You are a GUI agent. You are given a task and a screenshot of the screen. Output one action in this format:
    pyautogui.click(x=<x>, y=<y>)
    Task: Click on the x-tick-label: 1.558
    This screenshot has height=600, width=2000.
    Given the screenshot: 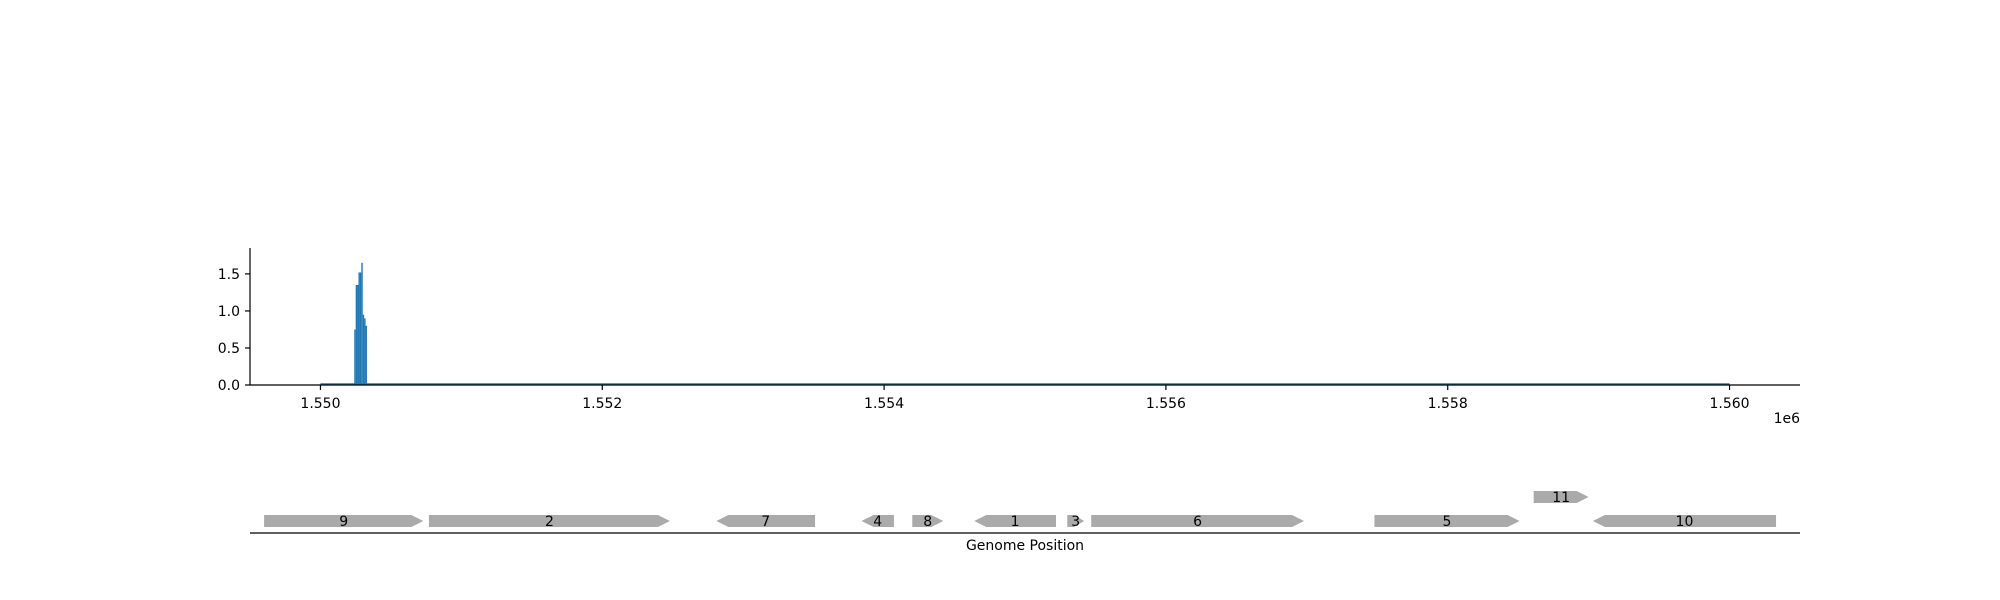 What is the action you would take?
    pyautogui.click(x=1448, y=404)
    